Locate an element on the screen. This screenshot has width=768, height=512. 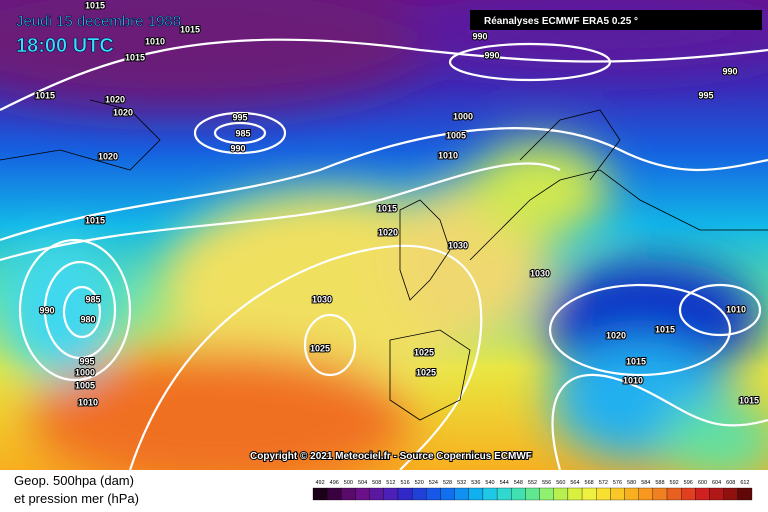
colorbar-label: 612 is located at coordinates (744, 483).